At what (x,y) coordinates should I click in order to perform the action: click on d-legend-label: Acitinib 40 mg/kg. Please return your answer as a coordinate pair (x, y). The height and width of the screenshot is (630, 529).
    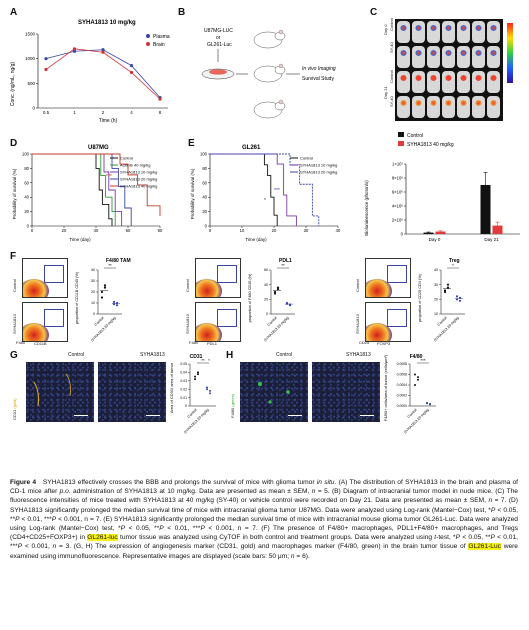
    Looking at the image, I should click on (135, 165).